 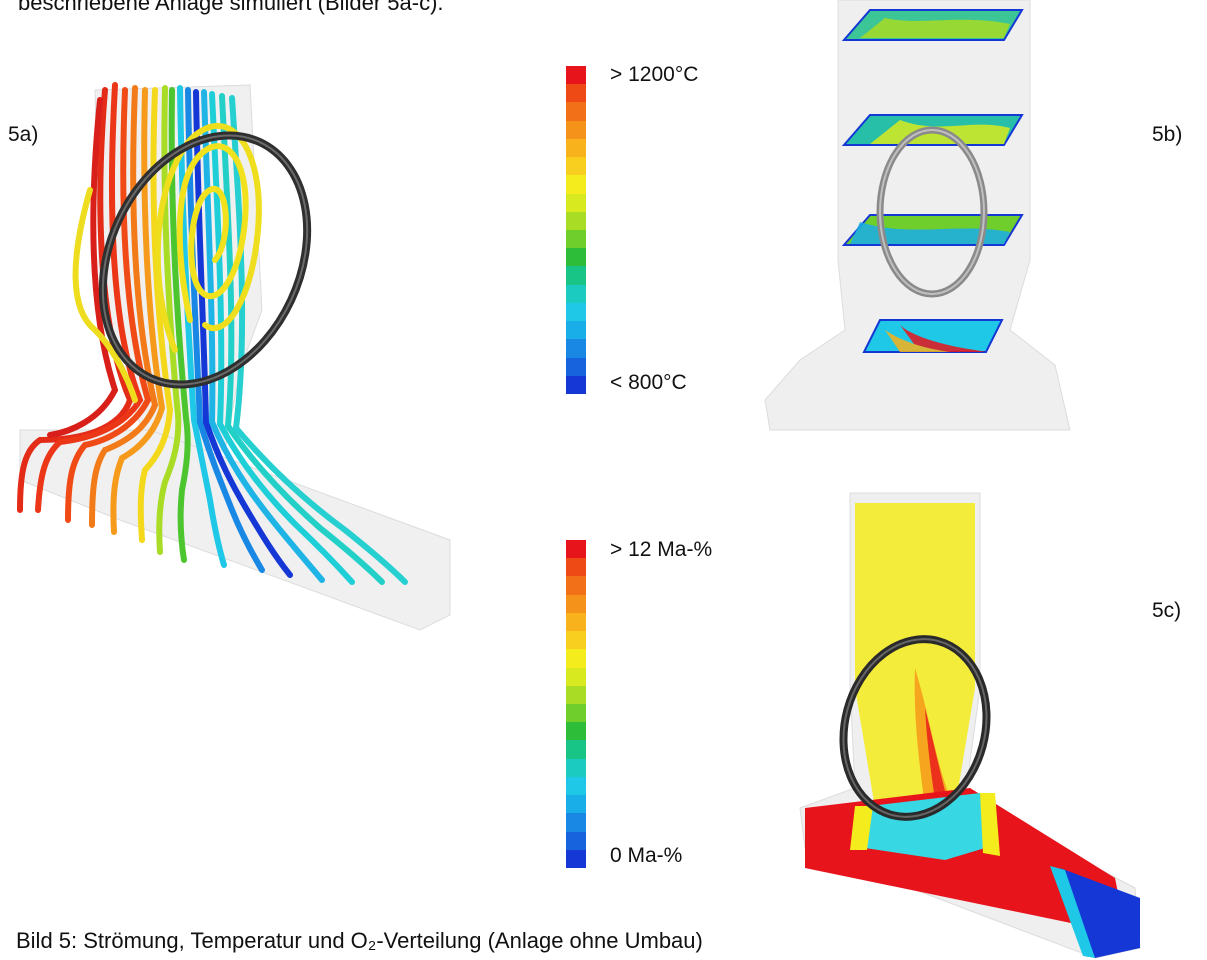 What do you see at coordinates (970, 725) in the screenshot?
I see `o2-distribution-figure` at bounding box center [970, 725].